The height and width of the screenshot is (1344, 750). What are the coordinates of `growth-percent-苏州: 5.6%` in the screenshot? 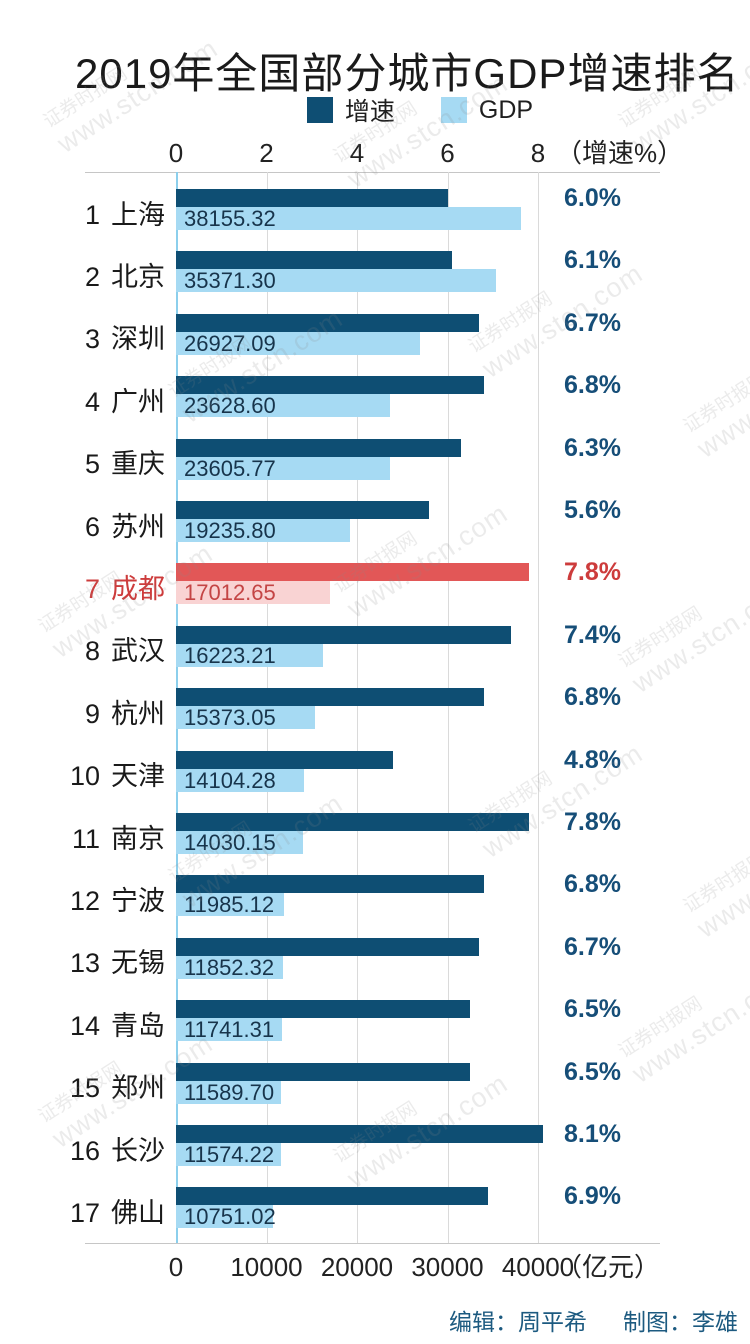 It's located at (592, 510).